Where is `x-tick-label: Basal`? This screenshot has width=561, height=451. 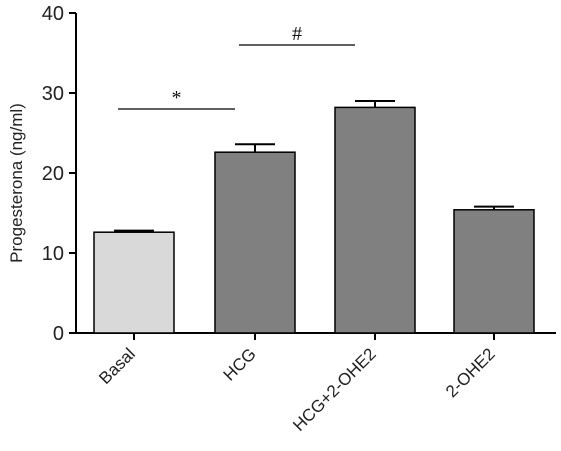 x-tick-label: Basal is located at coordinates (117, 366).